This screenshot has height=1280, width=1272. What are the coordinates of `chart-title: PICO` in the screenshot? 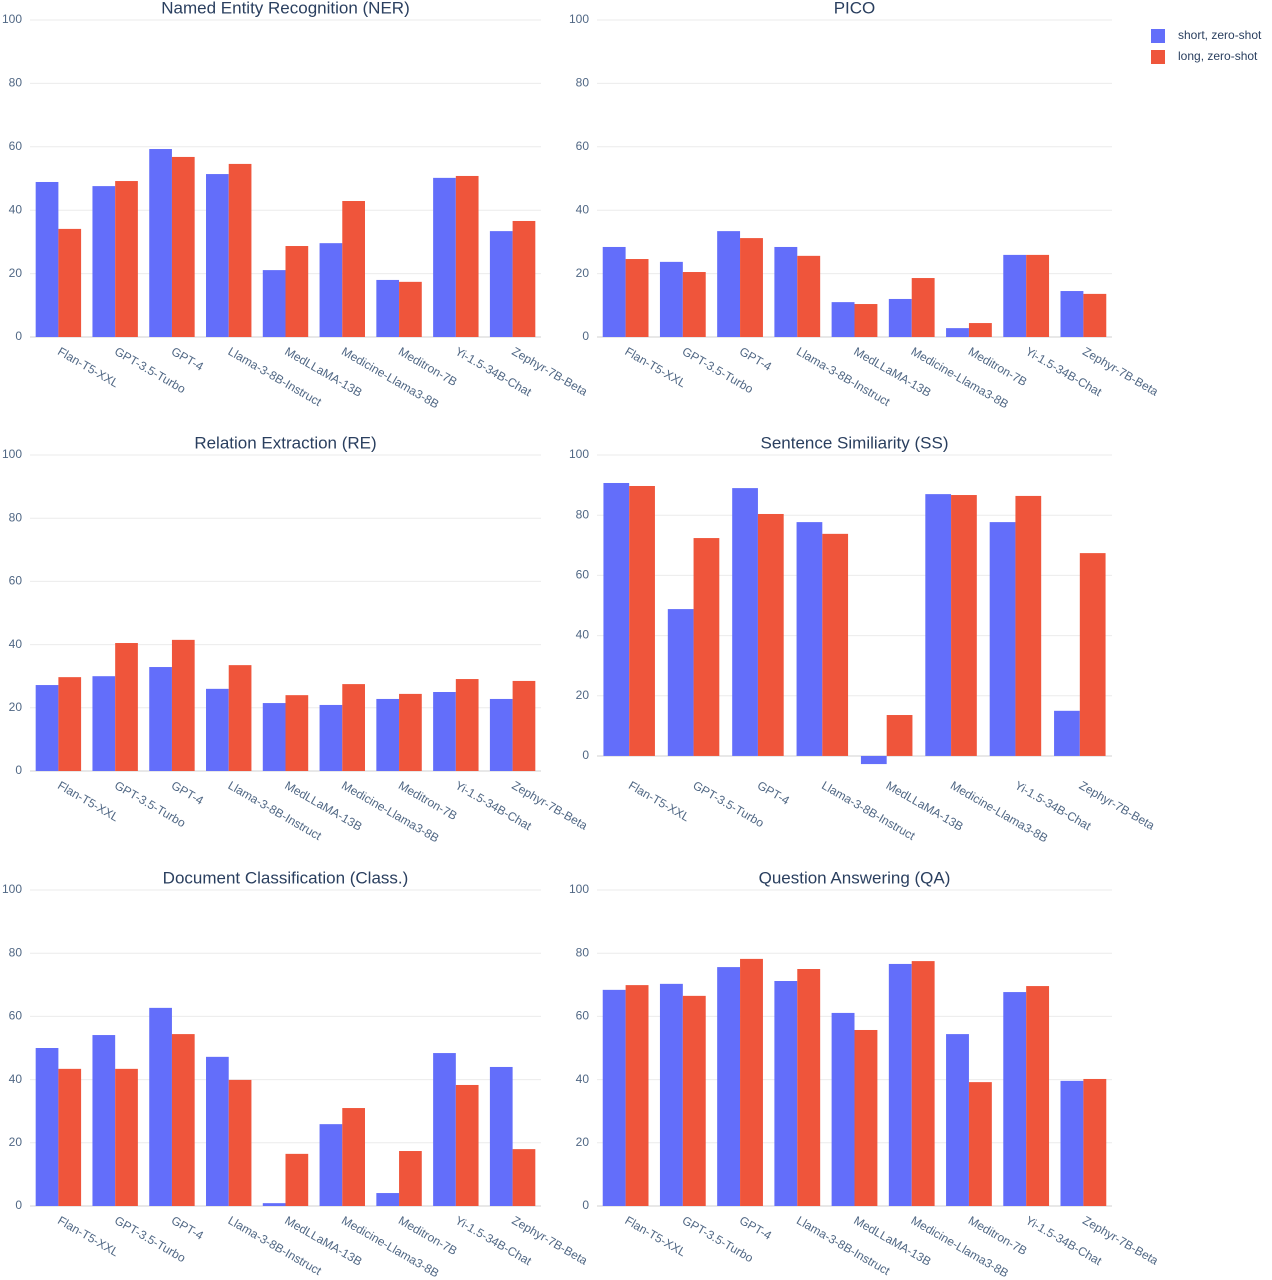 It's located at (855, 8).